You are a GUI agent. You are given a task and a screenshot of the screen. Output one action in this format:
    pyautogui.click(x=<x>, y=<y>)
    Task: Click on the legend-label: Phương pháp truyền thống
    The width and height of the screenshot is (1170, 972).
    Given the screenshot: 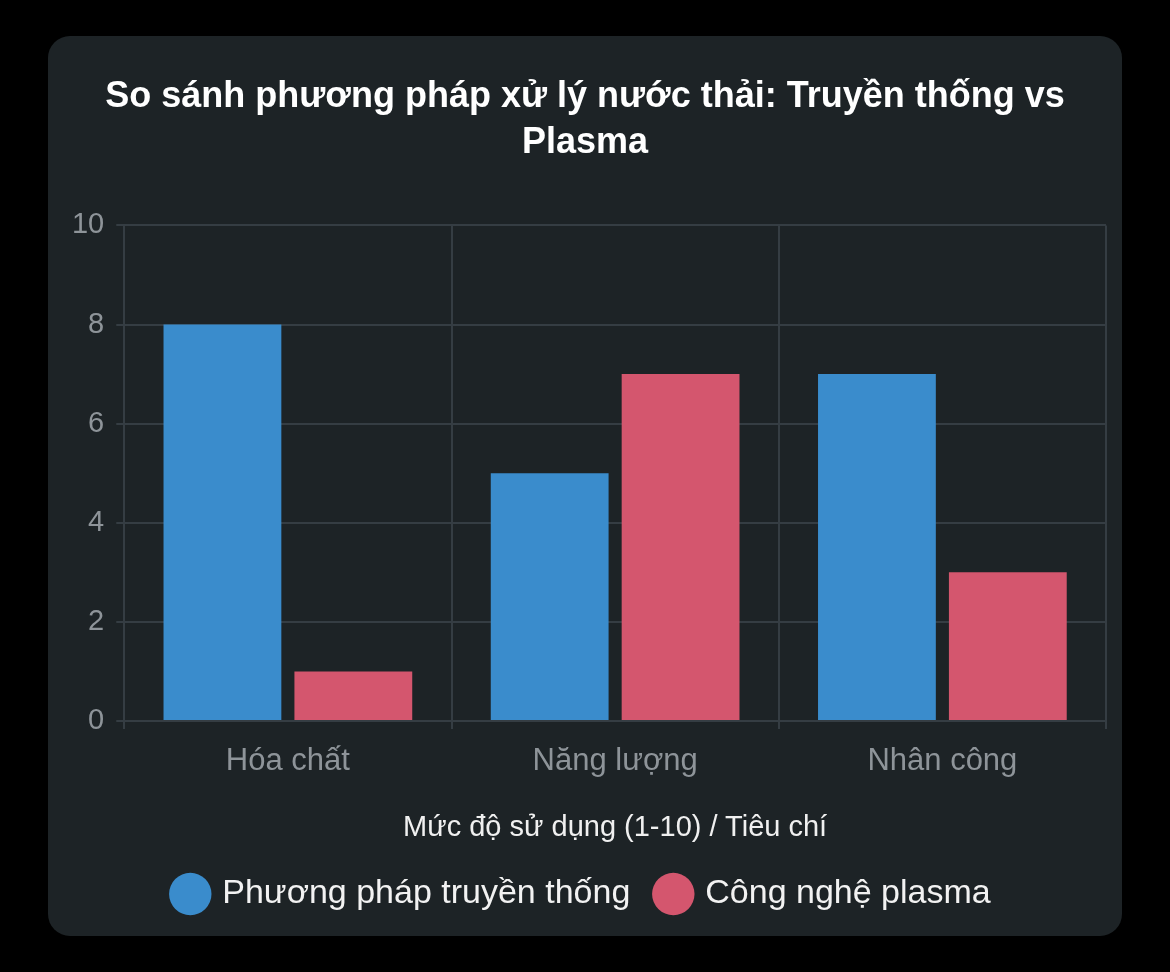 What is the action you would take?
    pyautogui.click(x=426, y=891)
    